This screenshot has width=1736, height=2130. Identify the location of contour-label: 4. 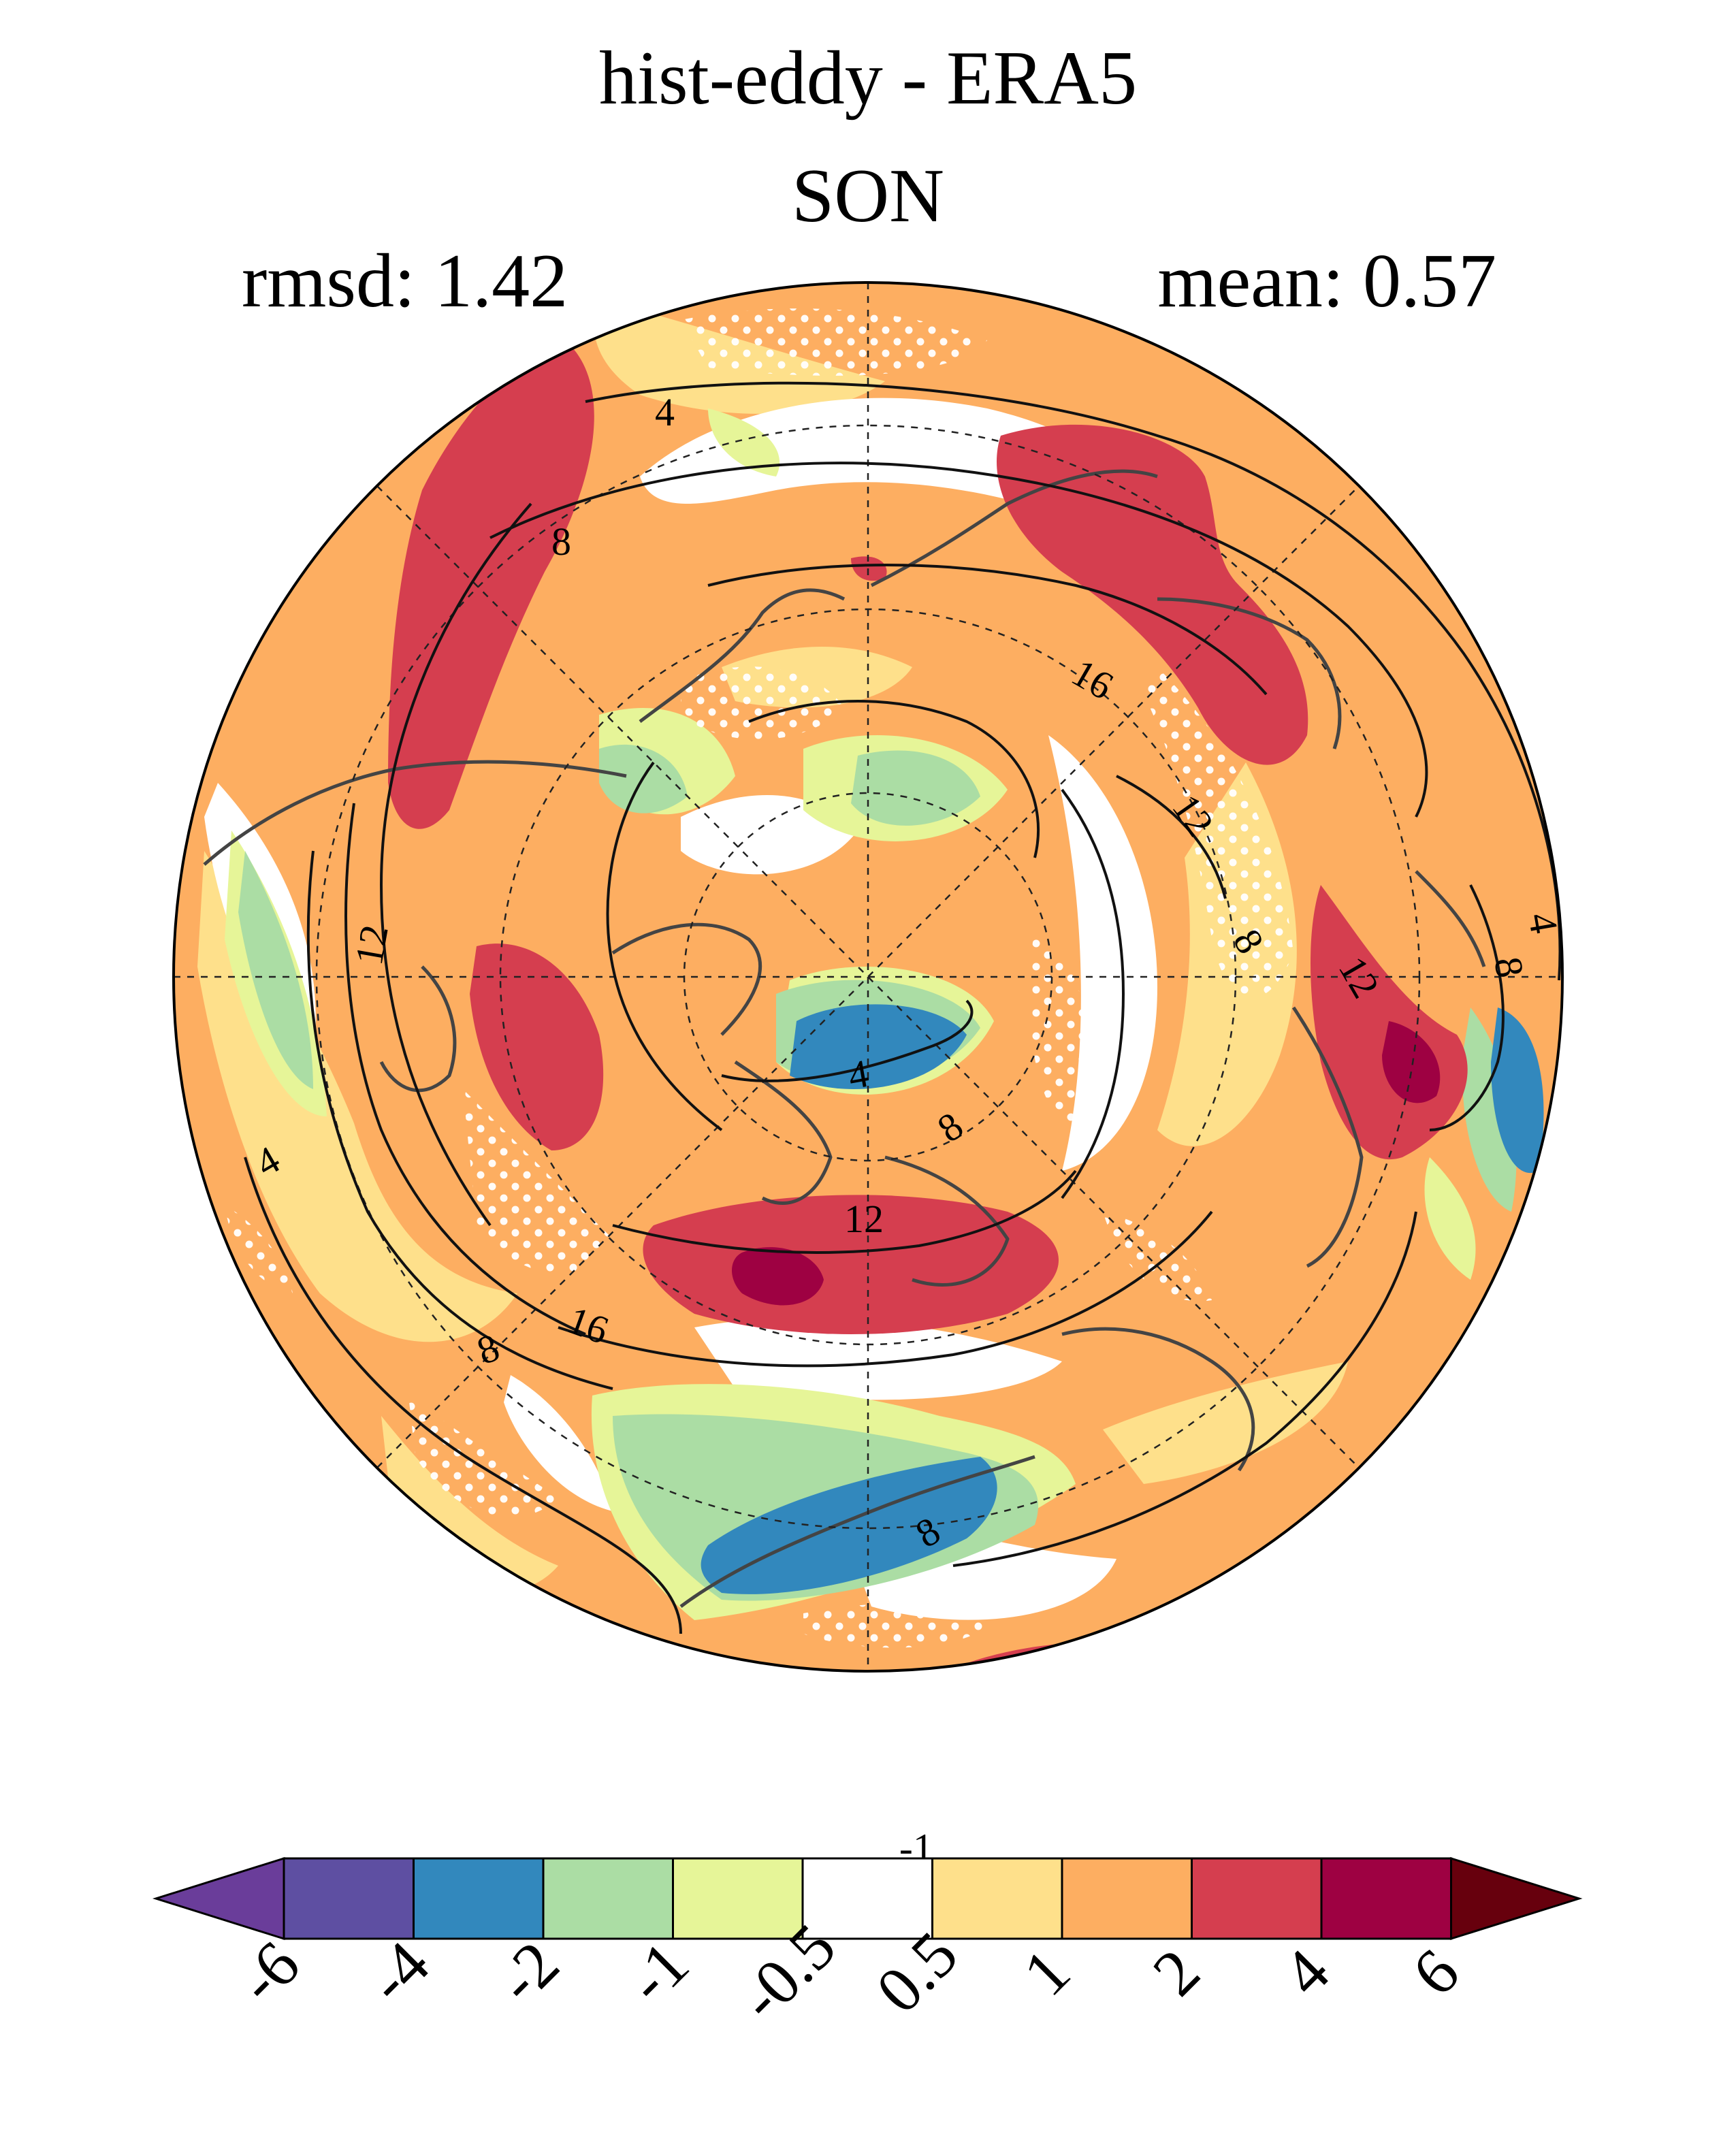
(665, 412).